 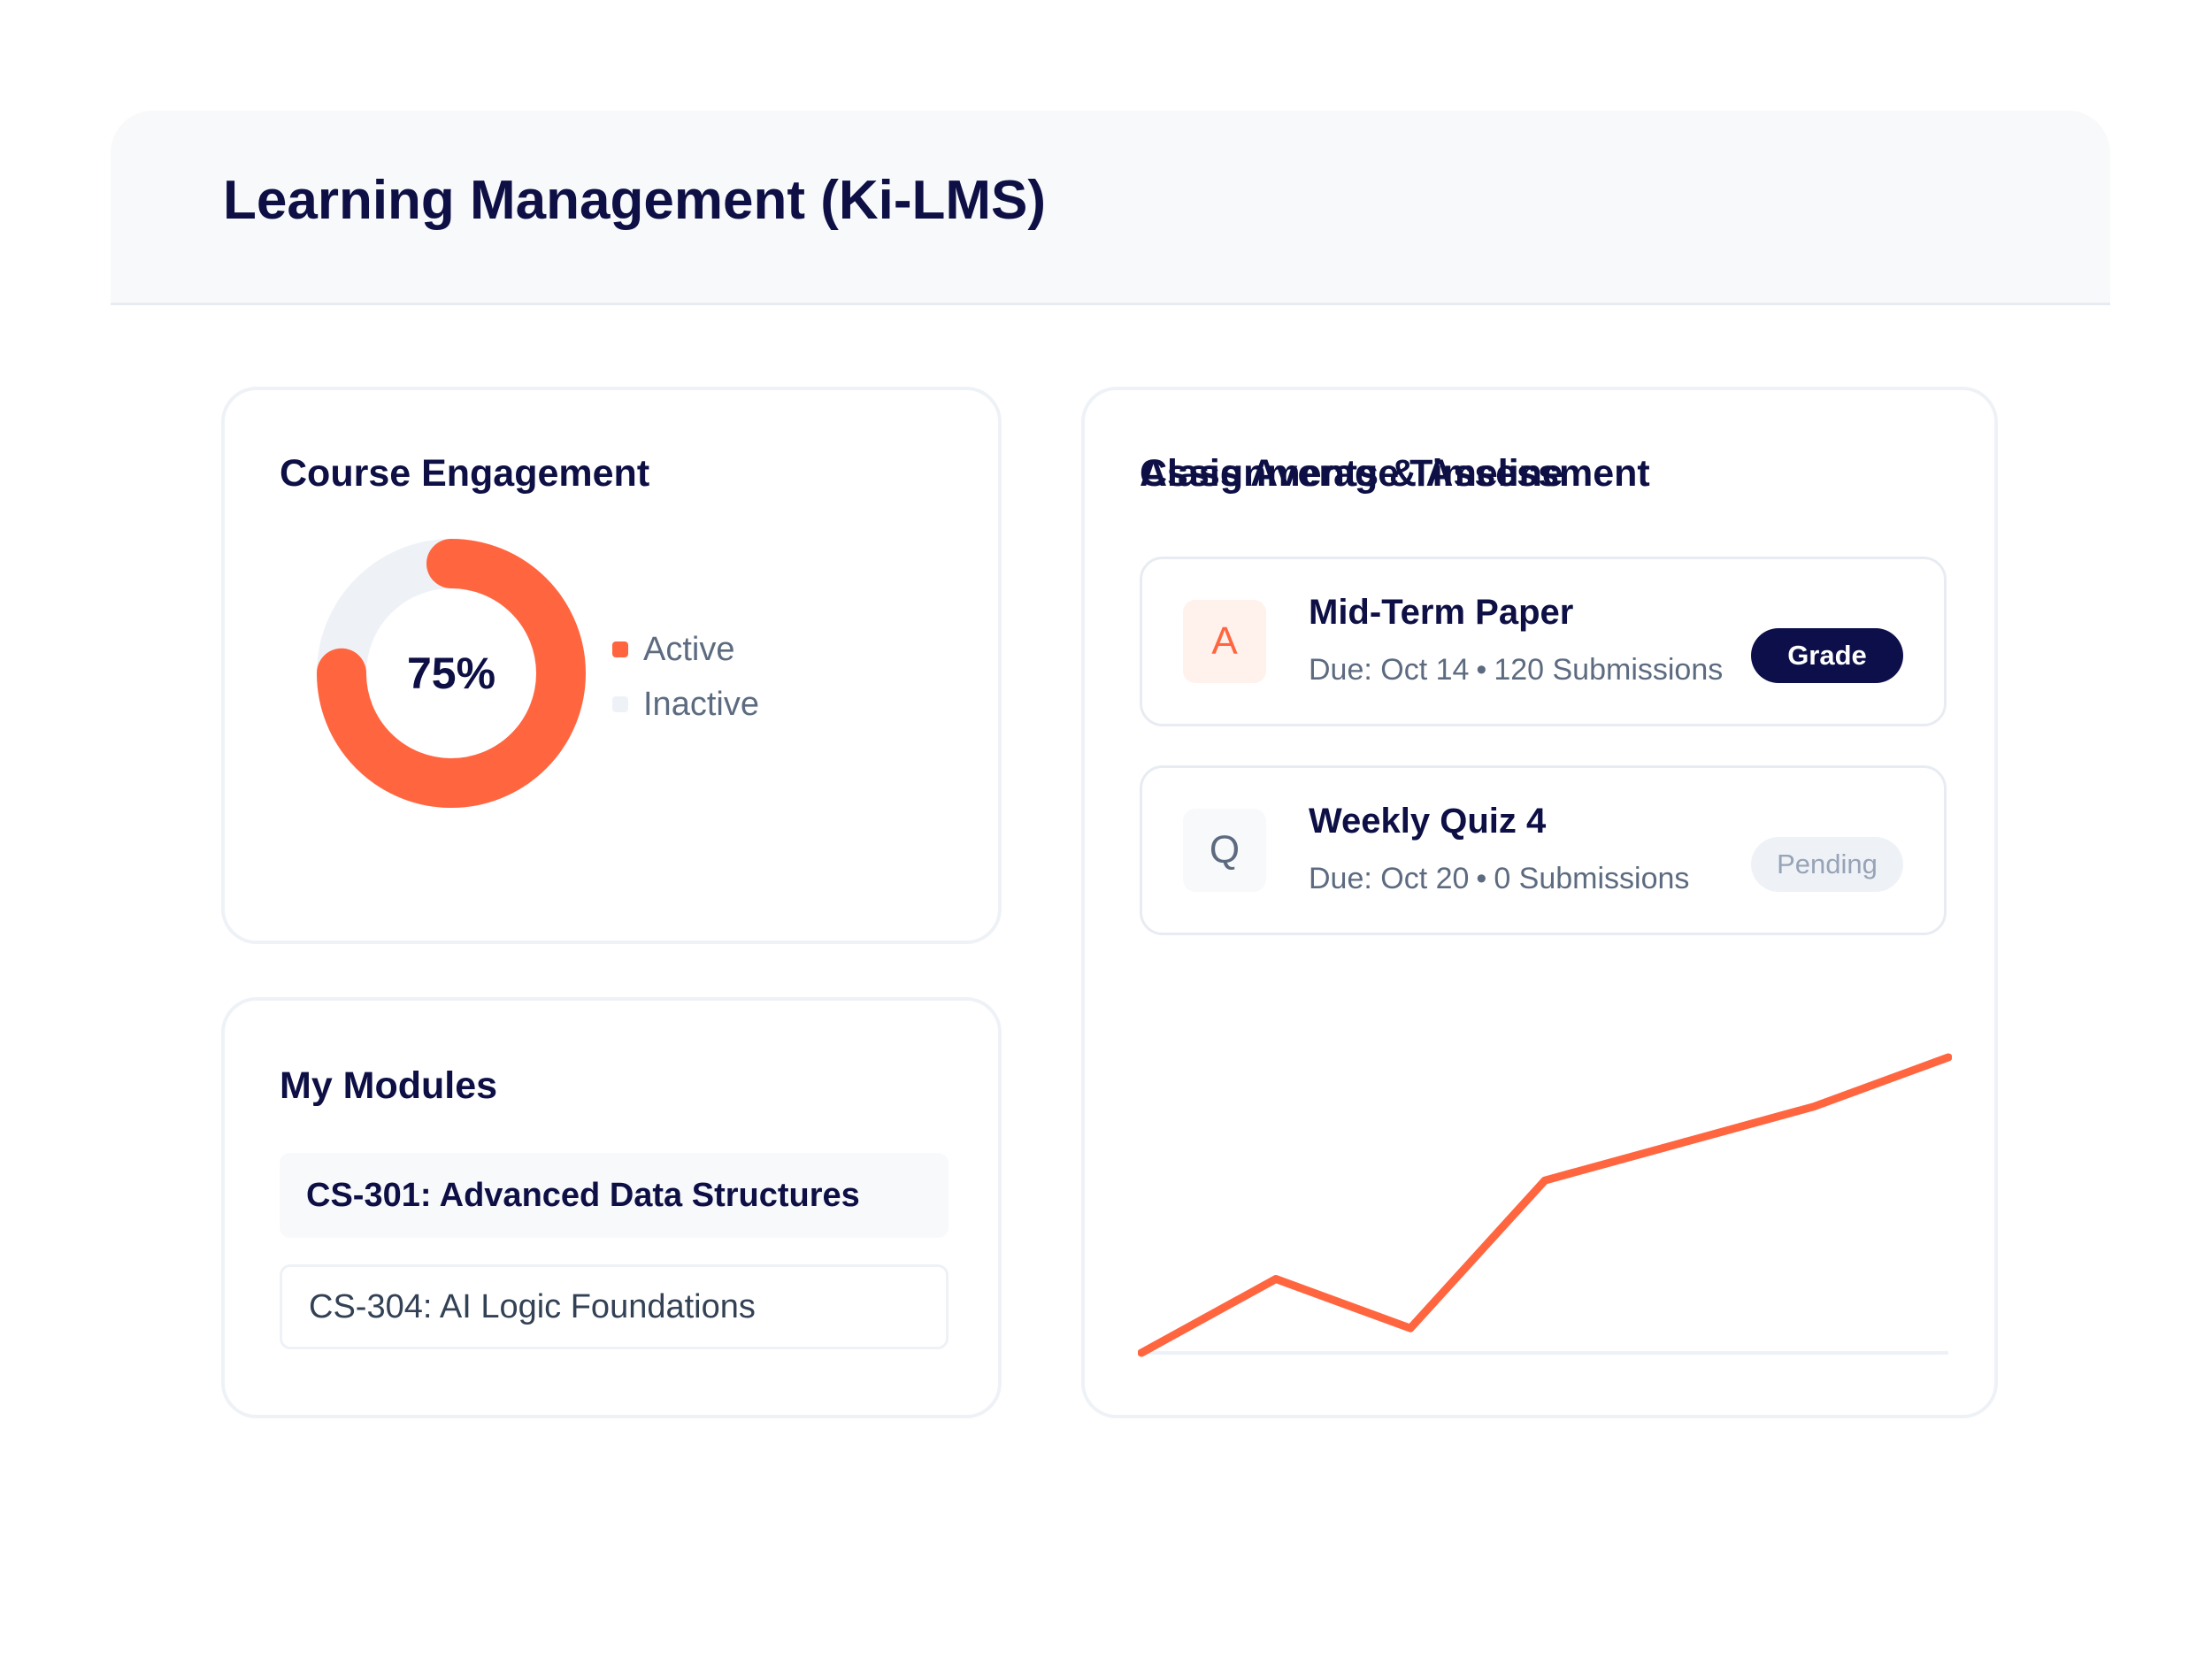 I want to click on assignment-meta: Due: Oct 20 • 0 Submissions, so click(x=1499, y=879).